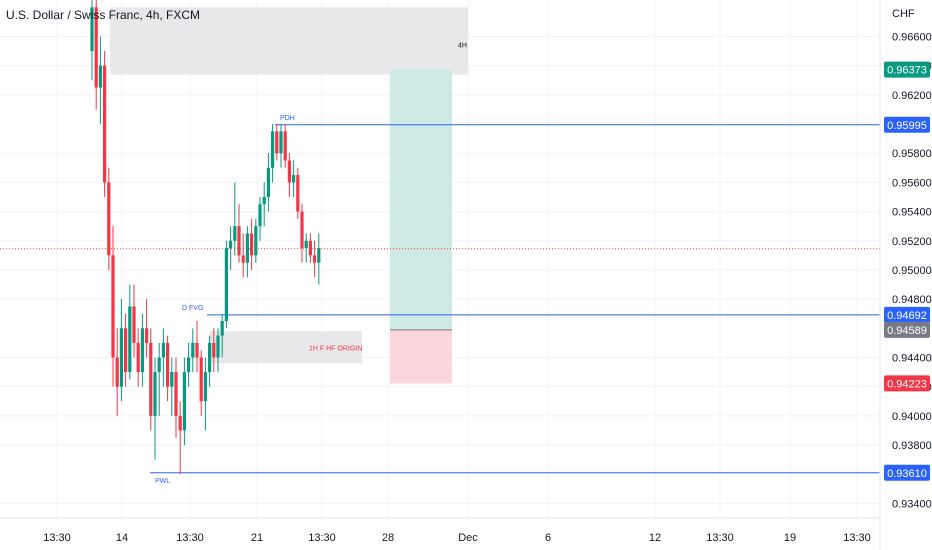 The width and height of the screenshot is (932, 550). Describe the element at coordinates (912, 183) in the screenshot. I see `price-tick-label: 0.95600` at that location.